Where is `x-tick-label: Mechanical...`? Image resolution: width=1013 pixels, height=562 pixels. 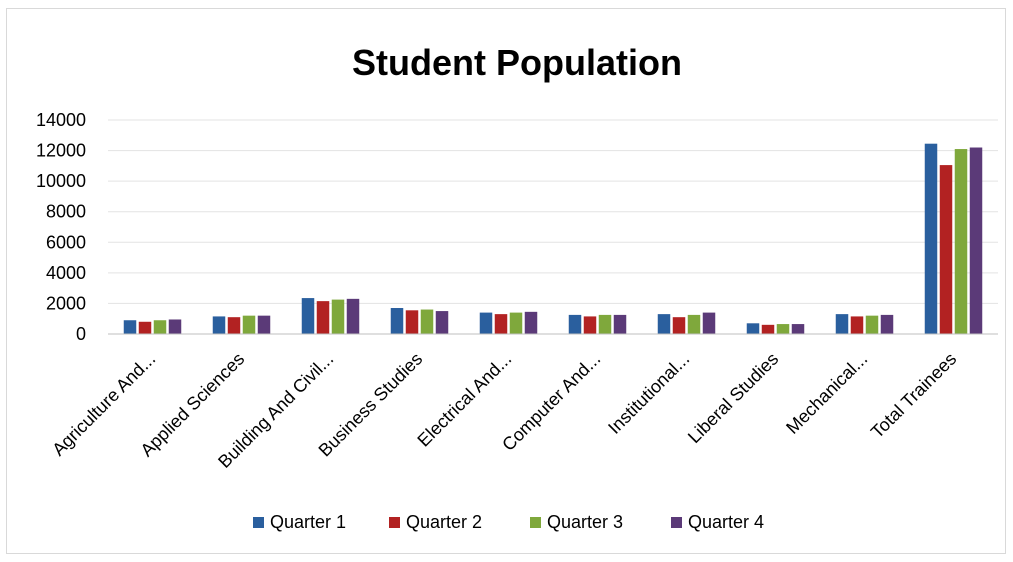 x-tick-label: Mechanical... is located at coordinates (826, 393).